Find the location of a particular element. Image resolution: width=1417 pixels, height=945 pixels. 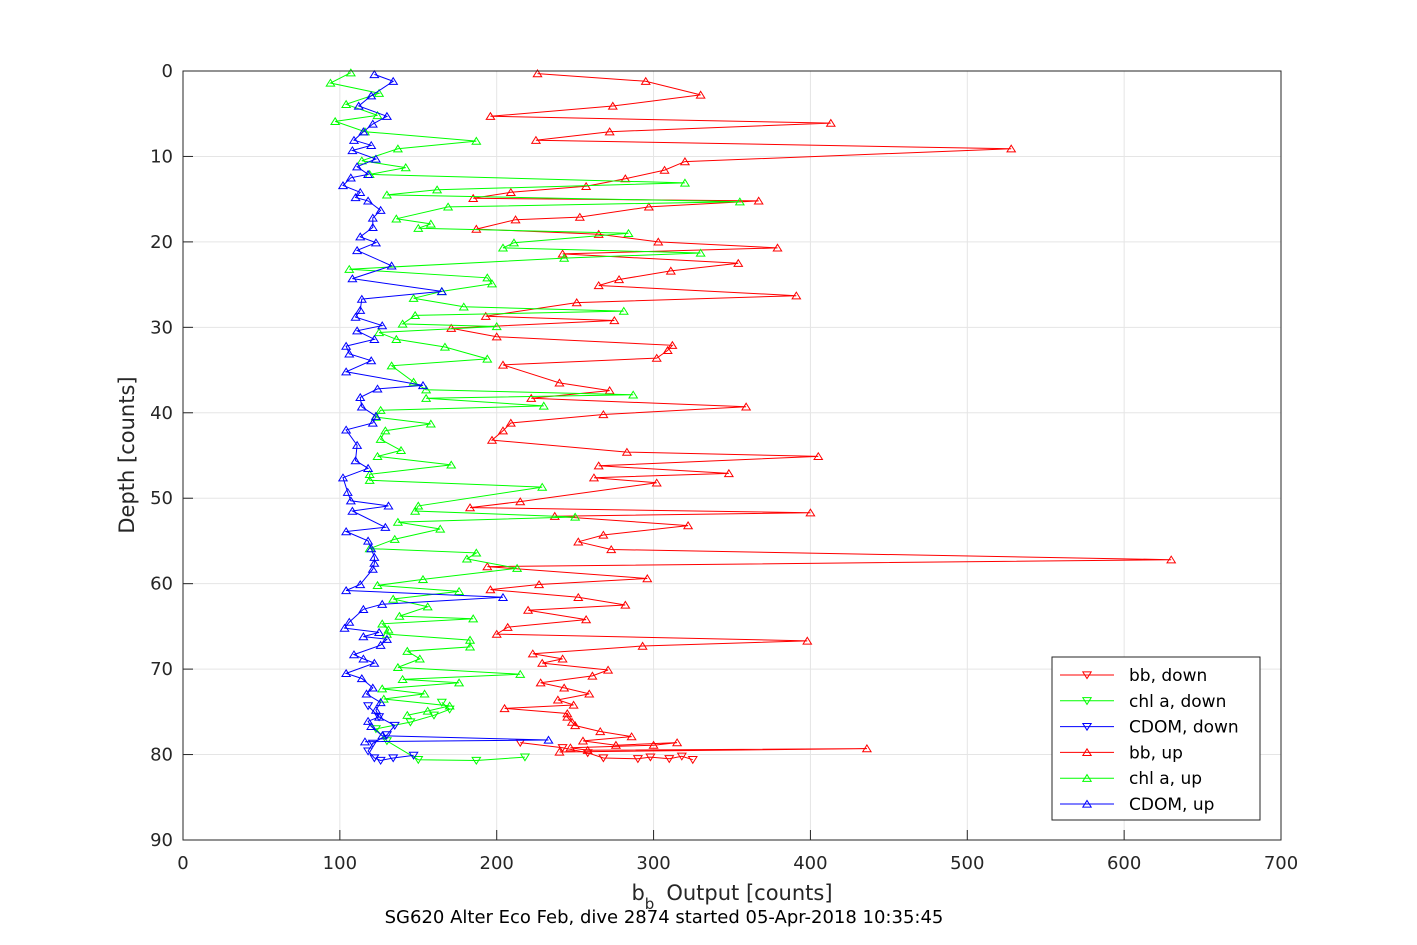

legend-item-chl-a-down: chl a, down is located at coordinates (1143, 702).